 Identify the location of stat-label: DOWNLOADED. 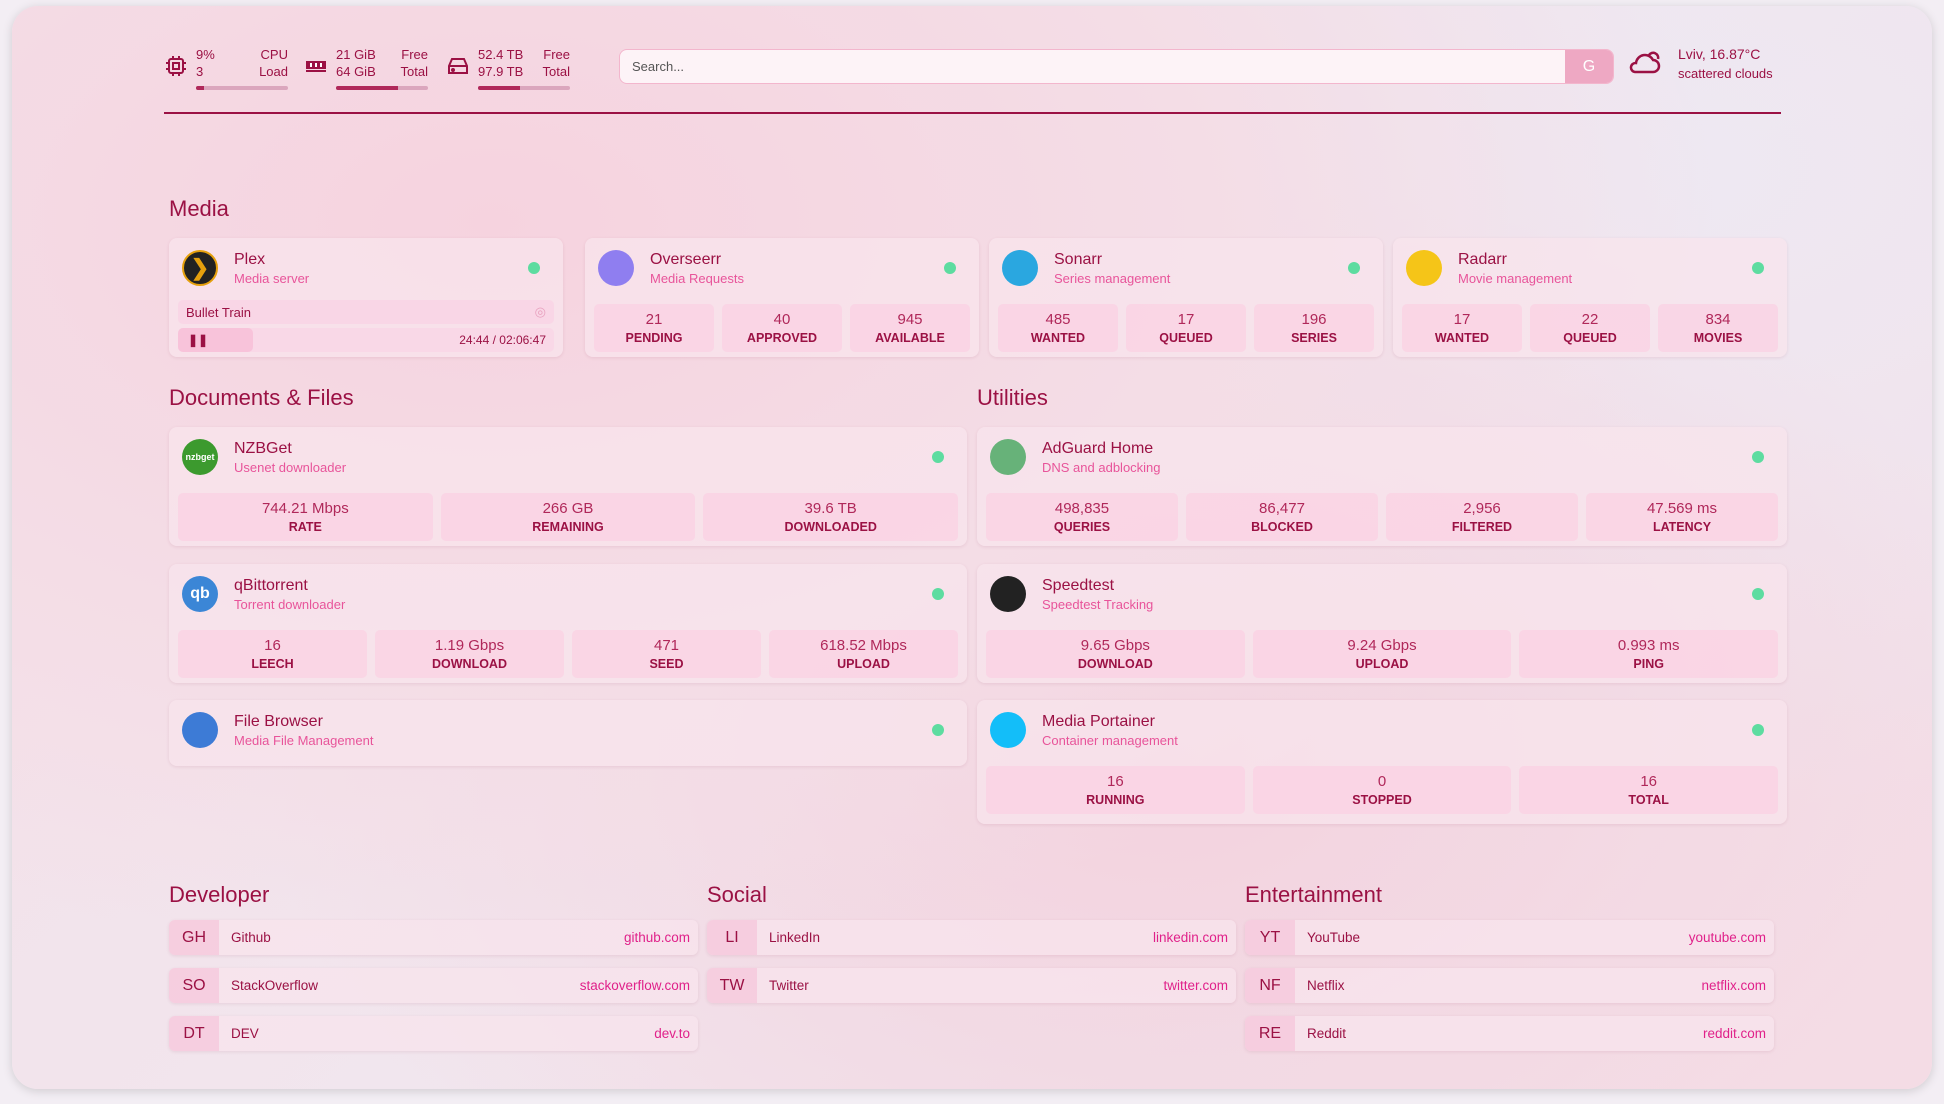
(830, 527).